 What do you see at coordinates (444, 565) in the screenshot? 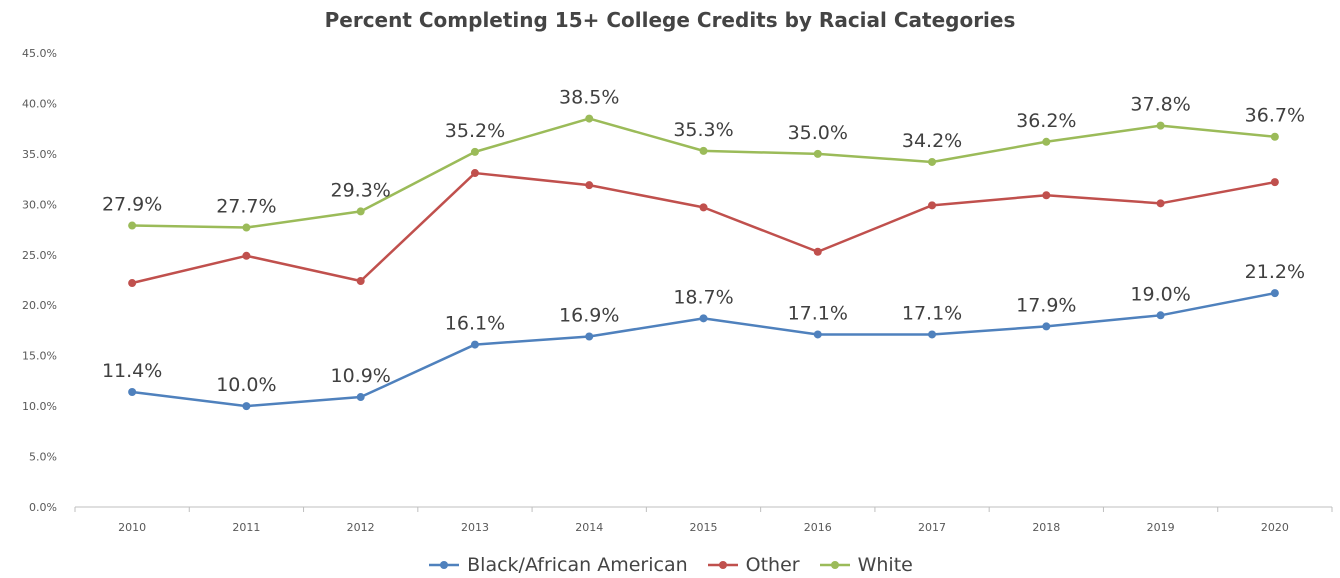
I see `legend-swatch-black-african-american` at bounding box center [444, 565].